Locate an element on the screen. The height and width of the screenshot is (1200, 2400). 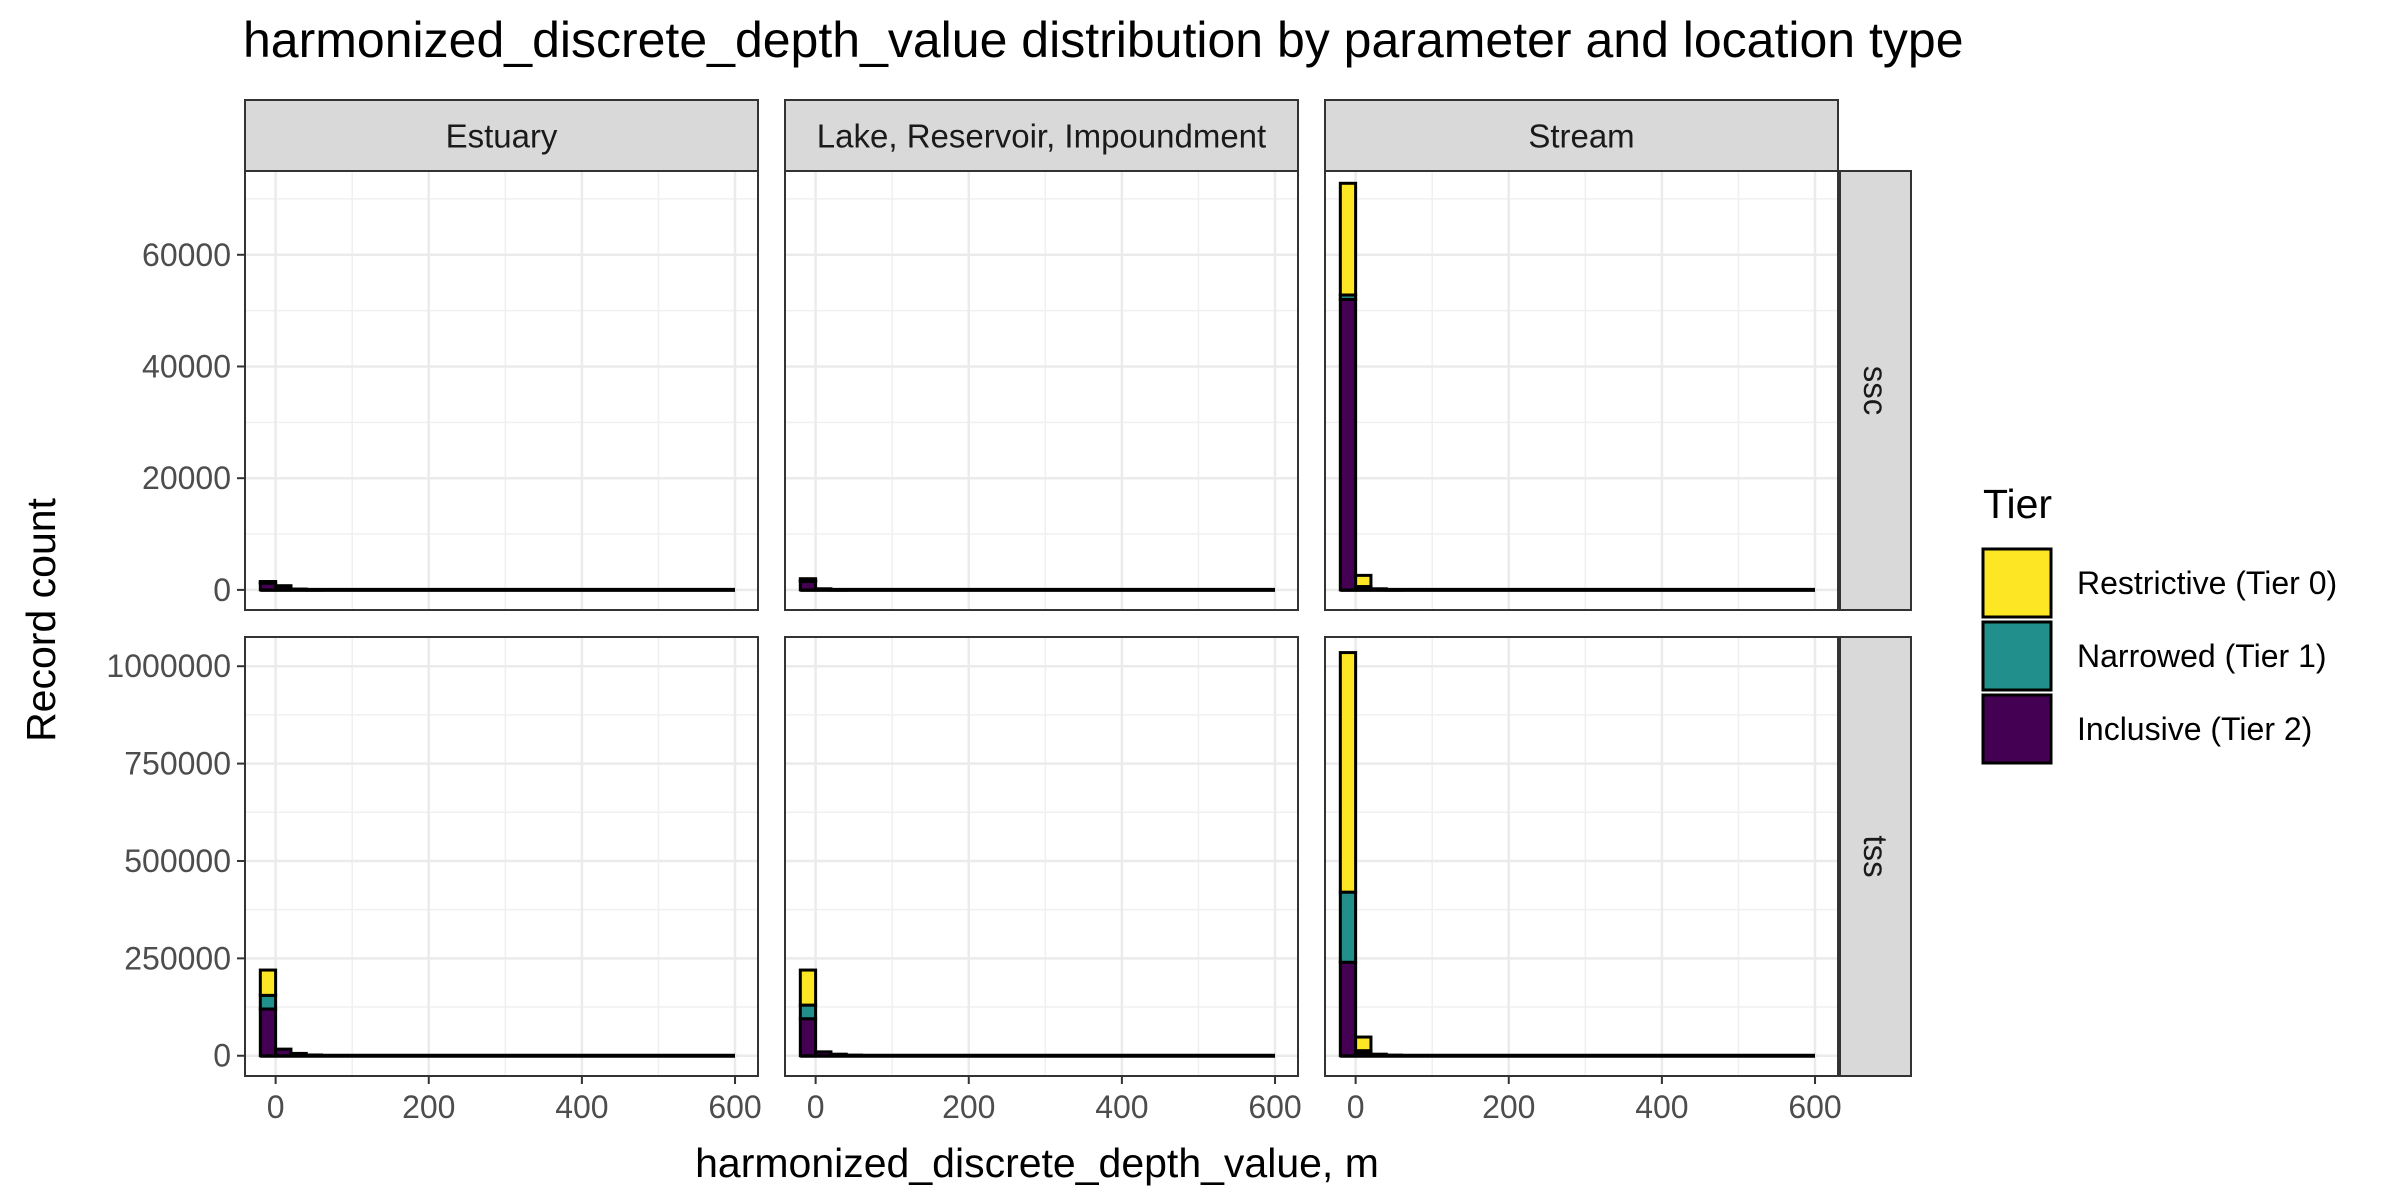
y-tick-label: 1000000 is located at coordinates (168, 666).